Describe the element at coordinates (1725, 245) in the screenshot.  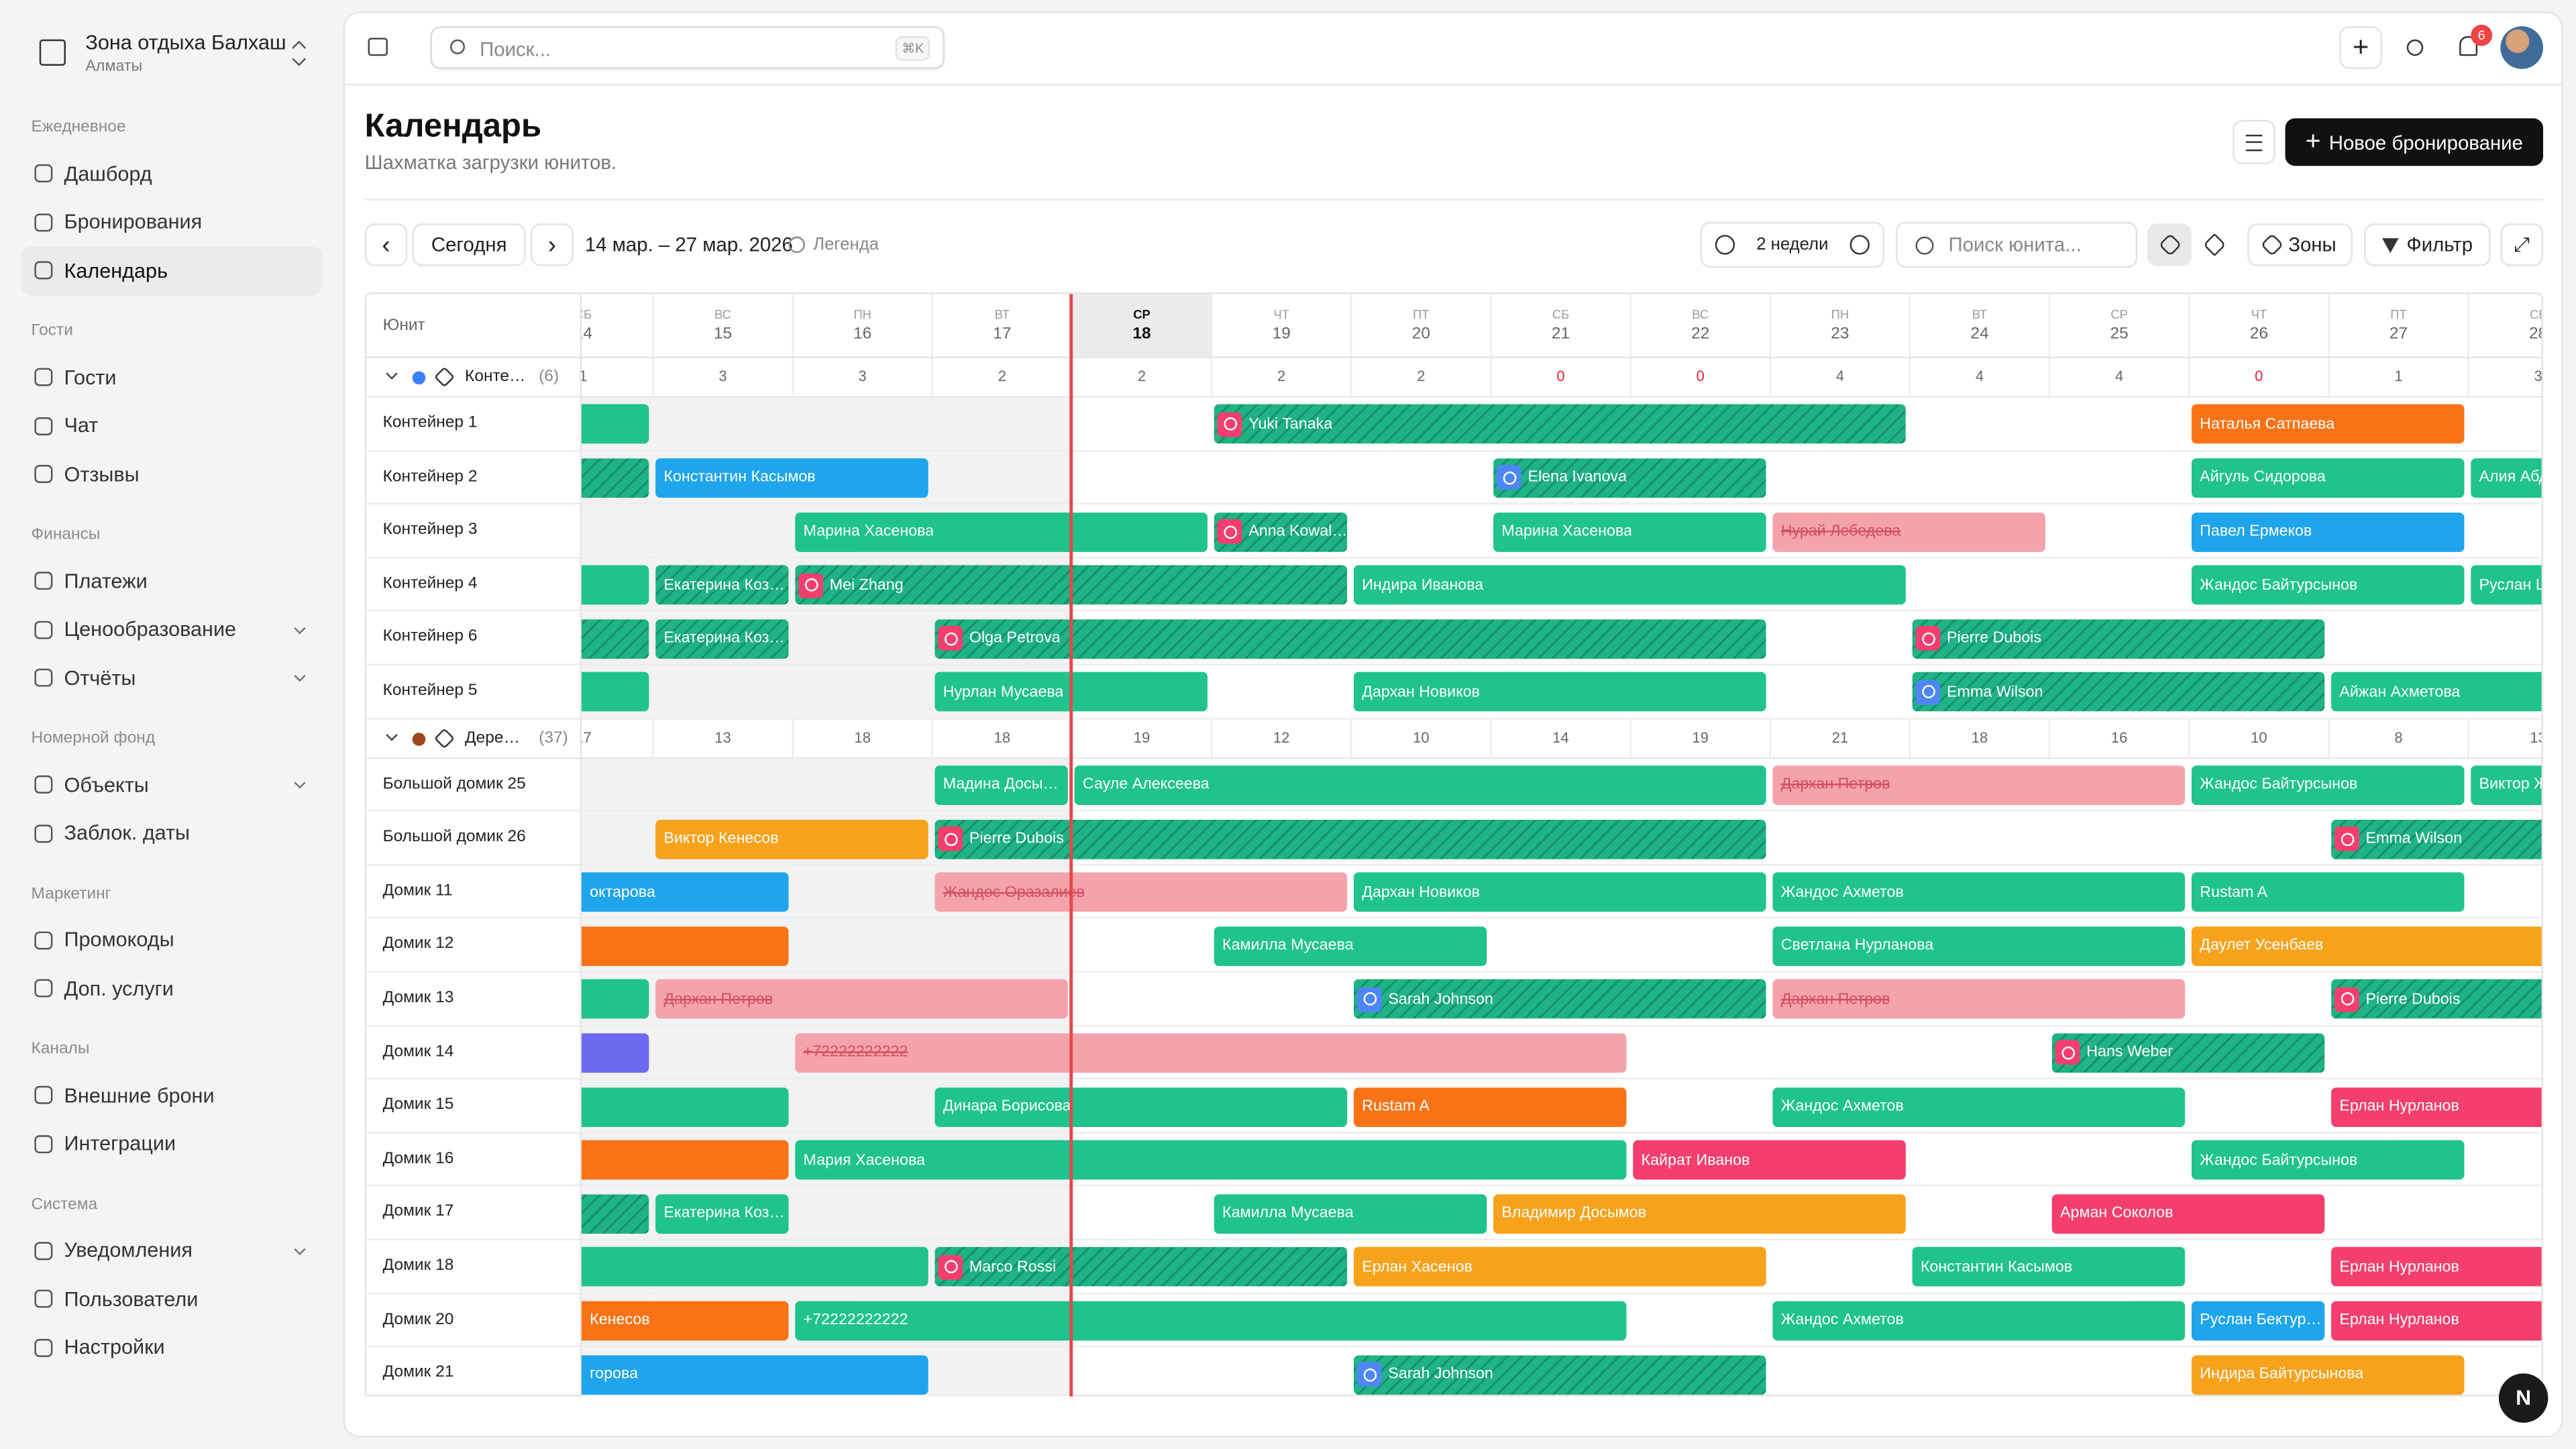
I see `zoom-out` at that location.